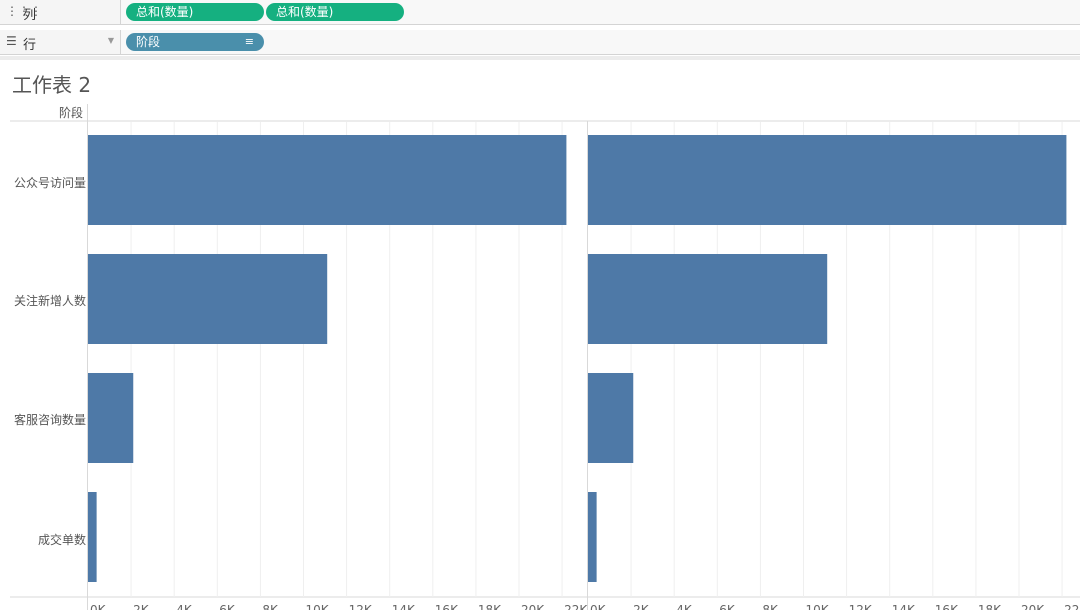 This screenshot has width=1080, height=610. I want to click on sort-descending-icon: ≡, so click(249, 41).